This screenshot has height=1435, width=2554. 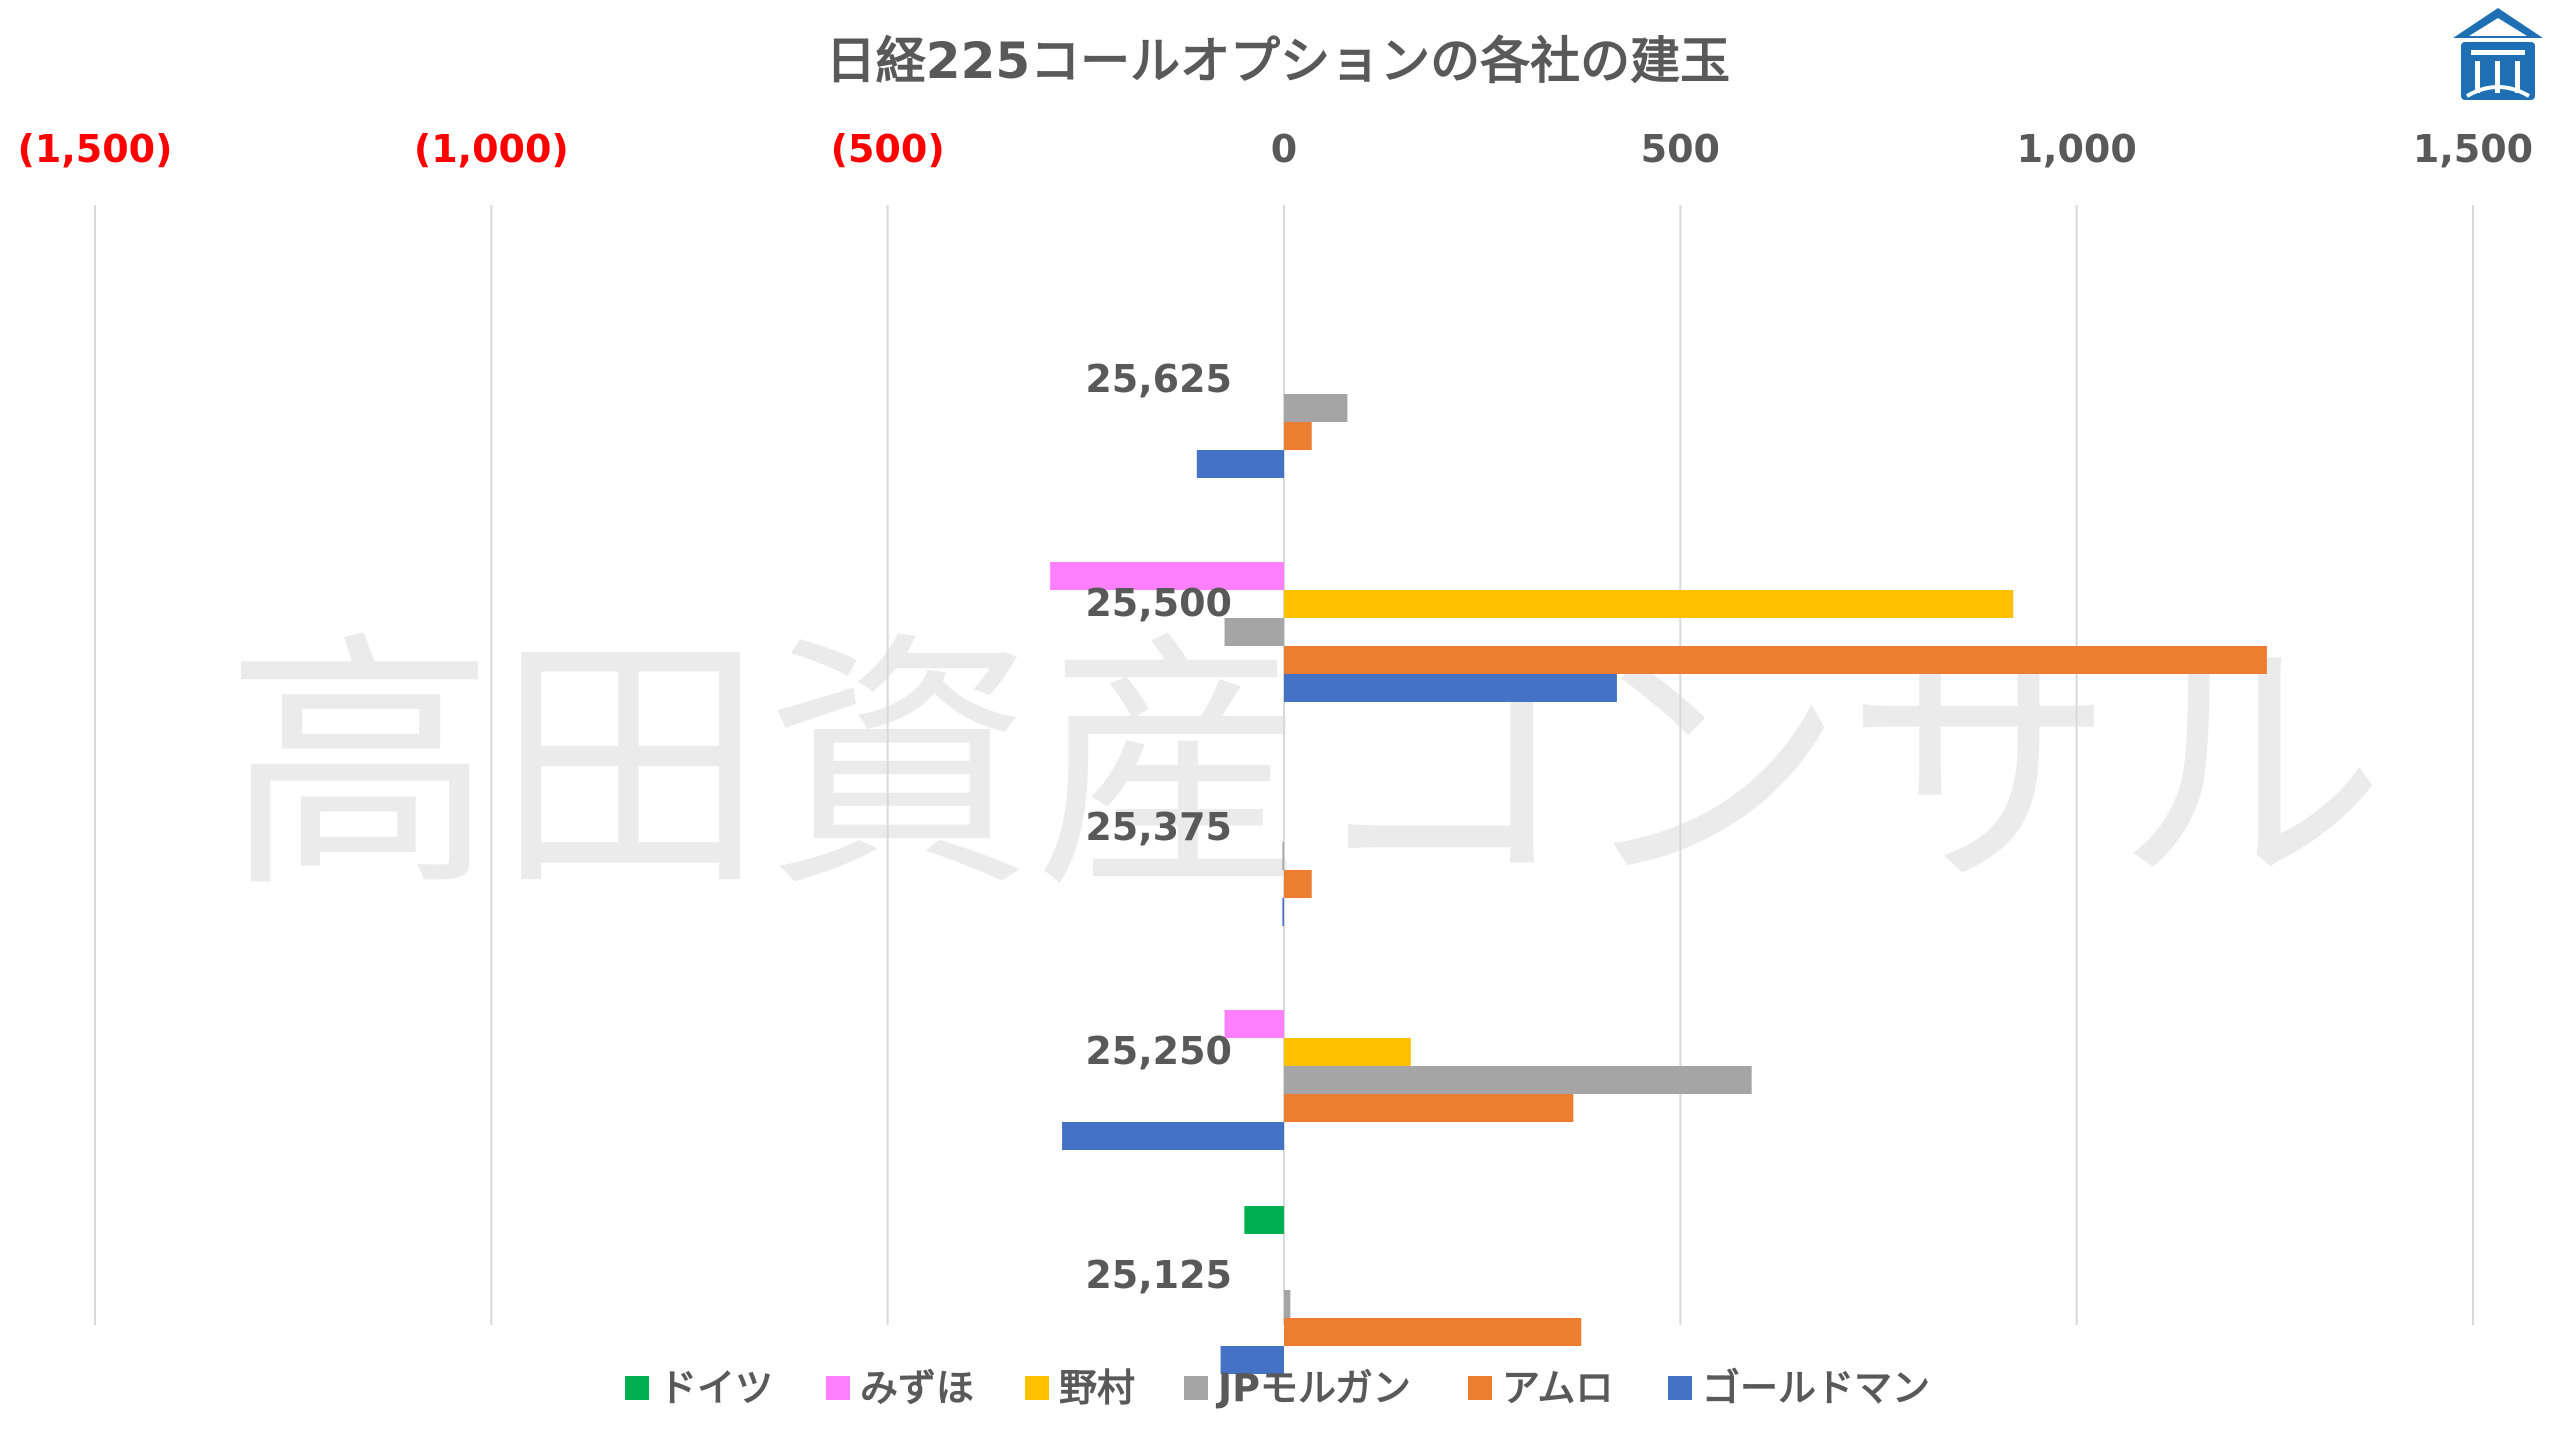 I want to click on category-label: 25,250, so click(x=1158, y=1051).